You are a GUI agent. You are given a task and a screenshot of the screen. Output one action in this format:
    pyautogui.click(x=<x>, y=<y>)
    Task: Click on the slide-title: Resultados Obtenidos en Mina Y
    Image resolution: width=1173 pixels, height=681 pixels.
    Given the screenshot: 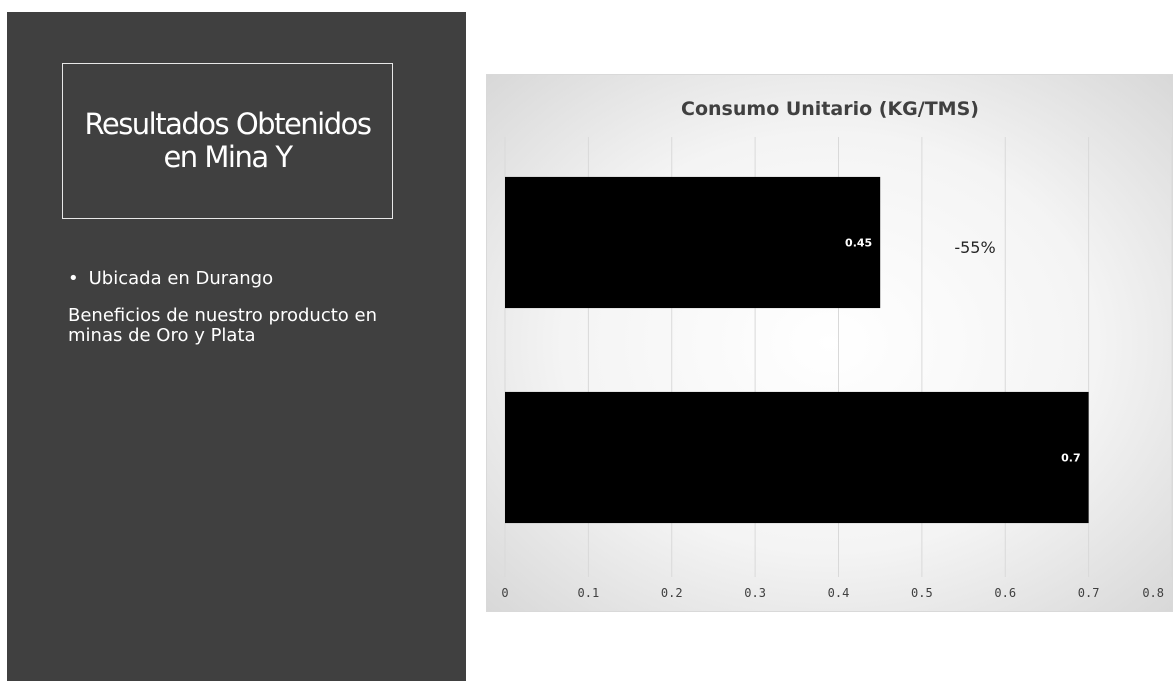 What is the action you would take?
    pyautogui.click(x=227, y=141)
    